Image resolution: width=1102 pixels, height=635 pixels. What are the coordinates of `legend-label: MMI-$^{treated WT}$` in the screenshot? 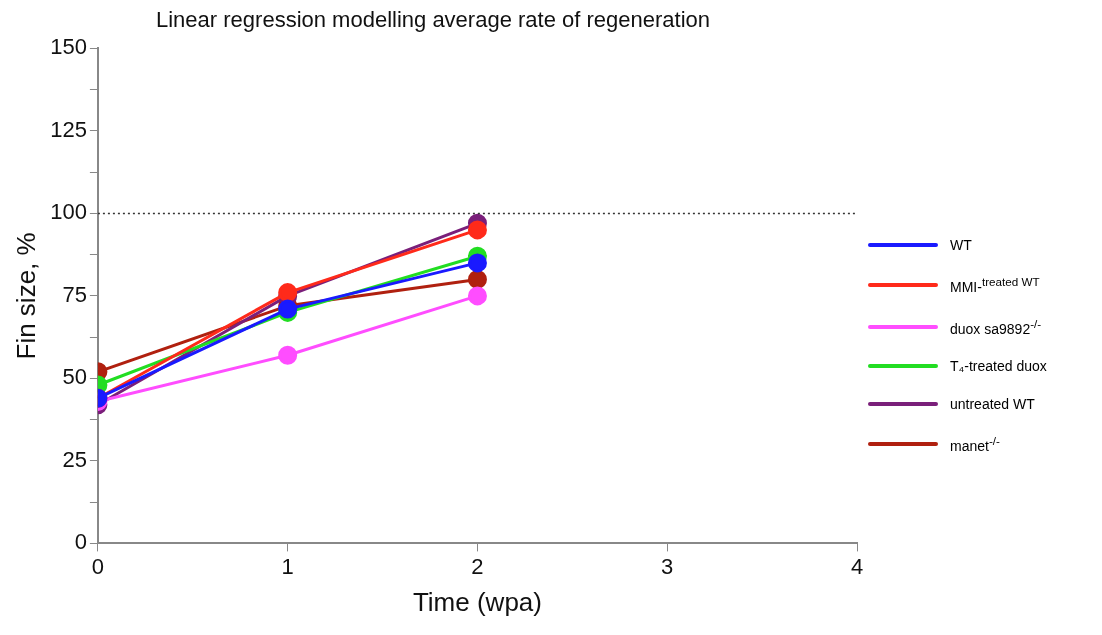 It's located at (995, 285).